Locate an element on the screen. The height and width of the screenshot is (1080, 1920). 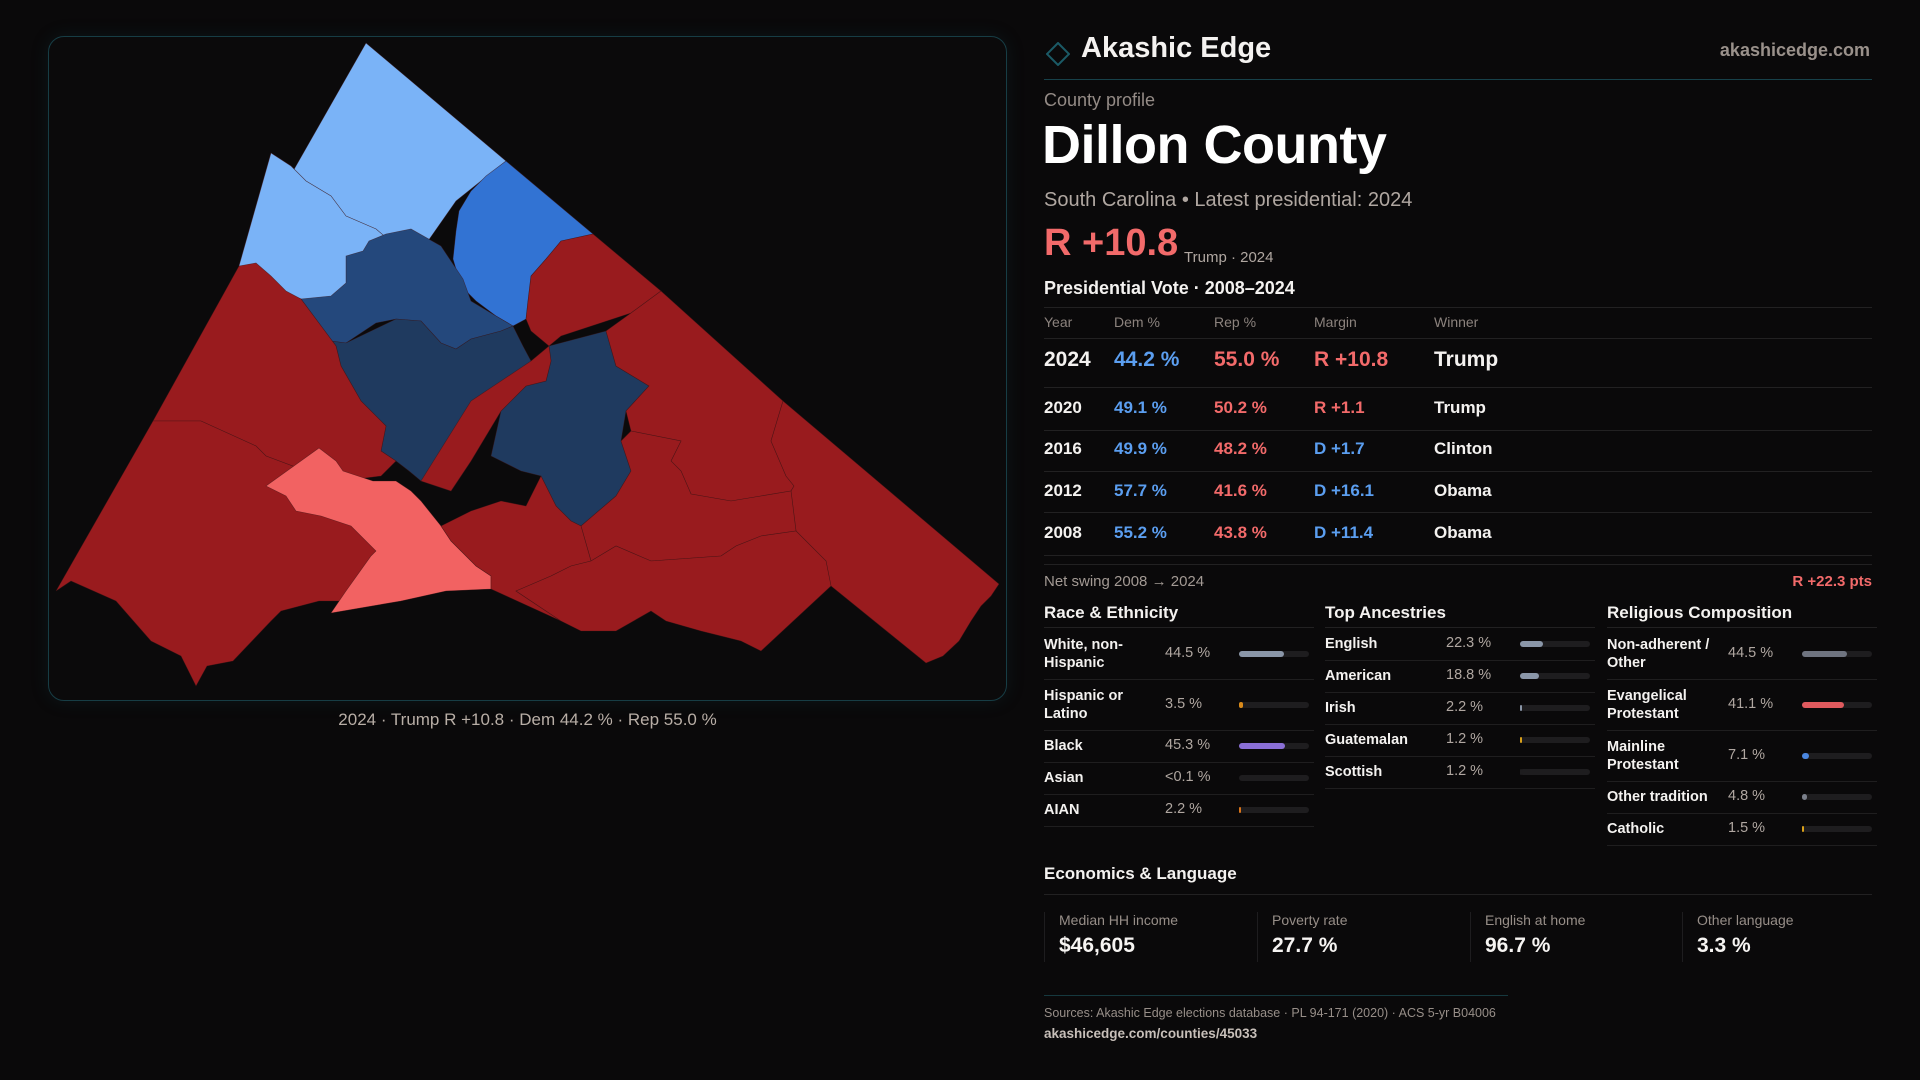
stat-value: 3.3 % is located at coordinates (1724, 945).